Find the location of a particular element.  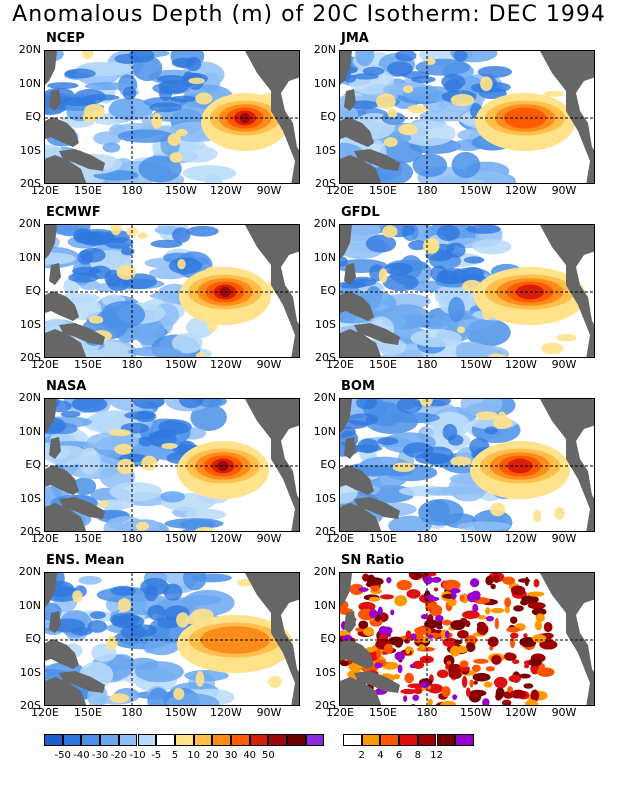

colorbar-label: -30 is located at coordinates (100, 755).